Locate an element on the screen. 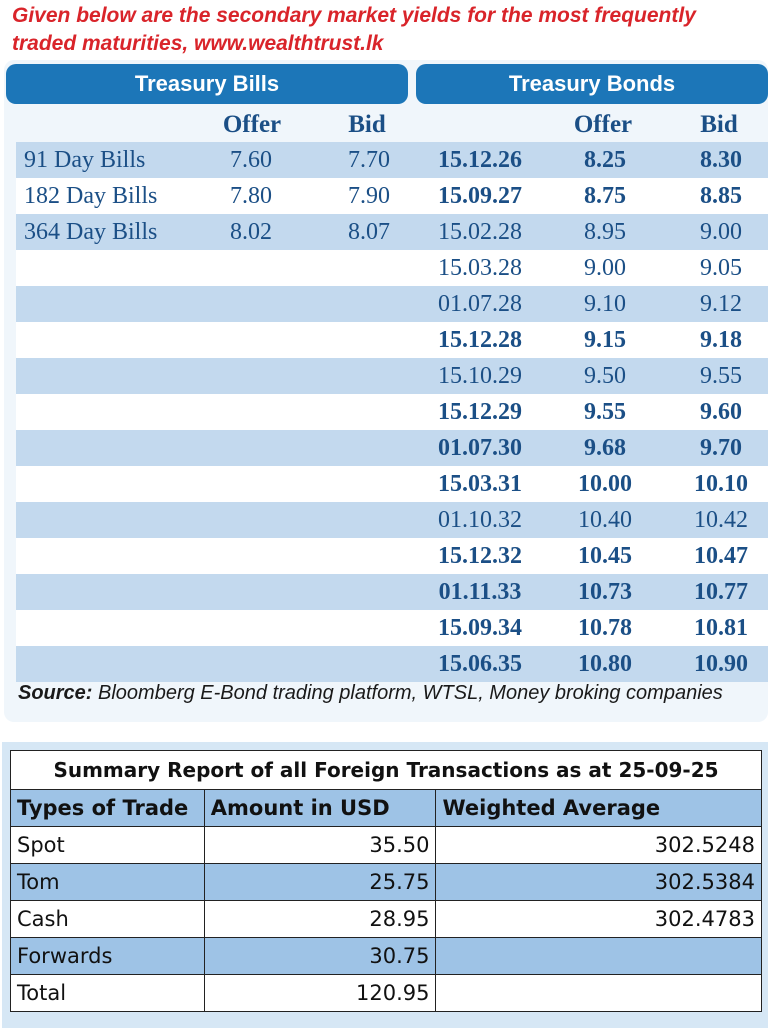  bond-bid: 8.30 is located at coordinates (721, 160).